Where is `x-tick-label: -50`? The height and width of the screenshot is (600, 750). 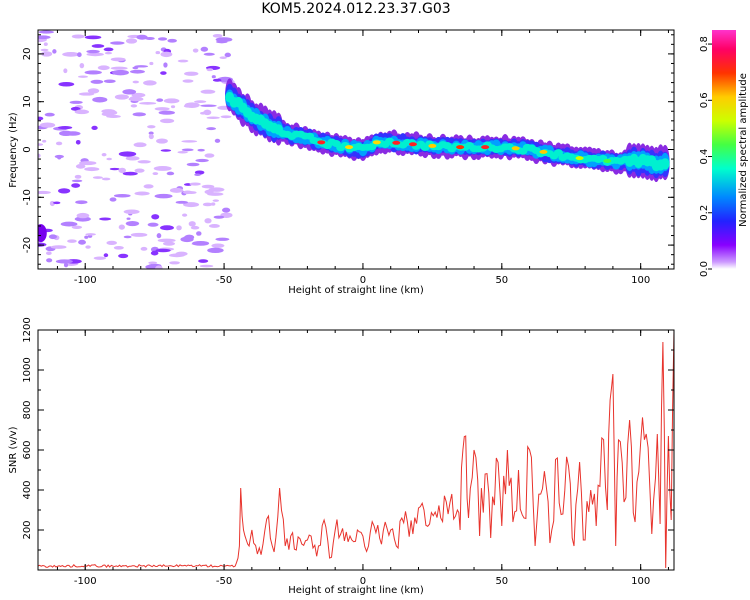 x-tick-label: -50 is located at coordinates (224, 280).